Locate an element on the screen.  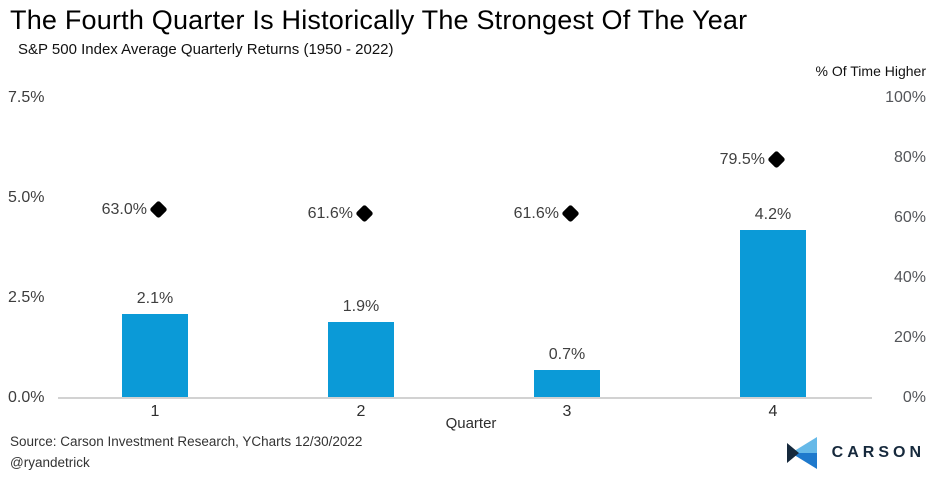
diamond-marker-q3 is located at coordinates (570, 213).